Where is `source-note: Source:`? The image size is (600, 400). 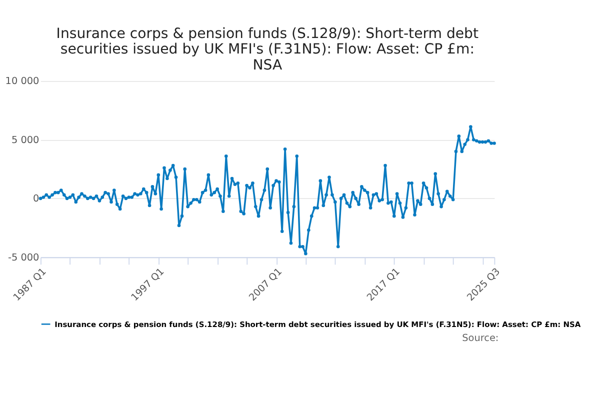 source-note: Source: is located at coordinates (480, 338).